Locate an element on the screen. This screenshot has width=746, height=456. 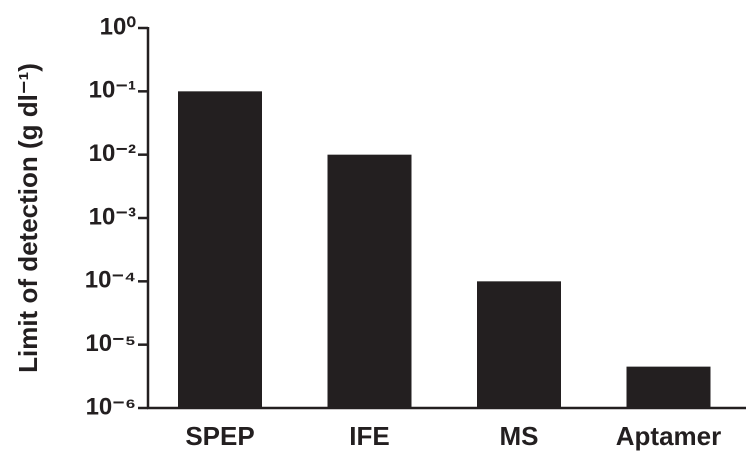
y-tick-label: 10⁻³ is located at coordinates (112, 216).